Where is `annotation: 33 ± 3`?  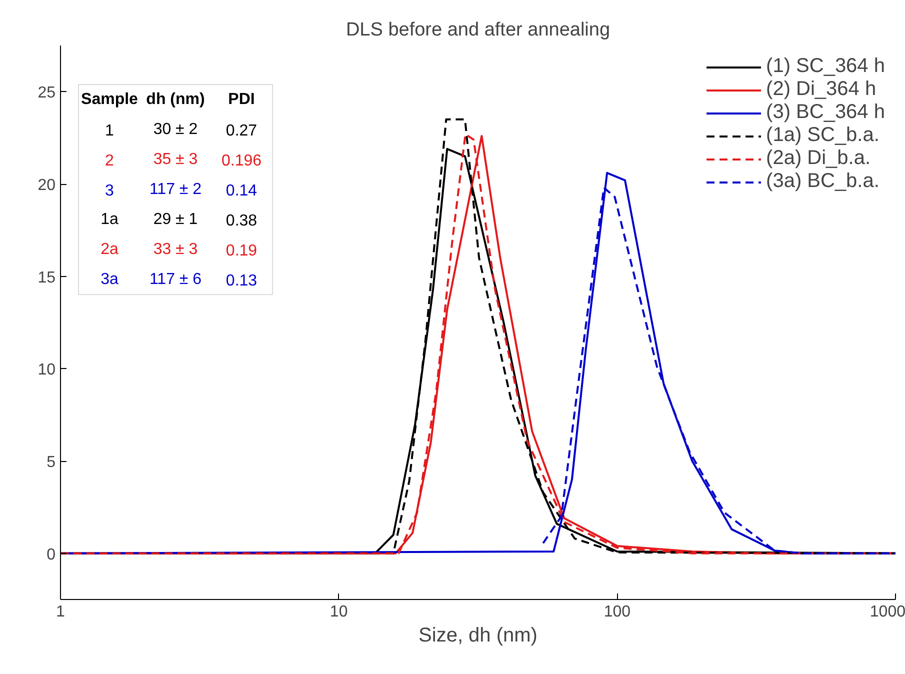 annotation: 33 ± 3 is located at coordinates (175, 249).